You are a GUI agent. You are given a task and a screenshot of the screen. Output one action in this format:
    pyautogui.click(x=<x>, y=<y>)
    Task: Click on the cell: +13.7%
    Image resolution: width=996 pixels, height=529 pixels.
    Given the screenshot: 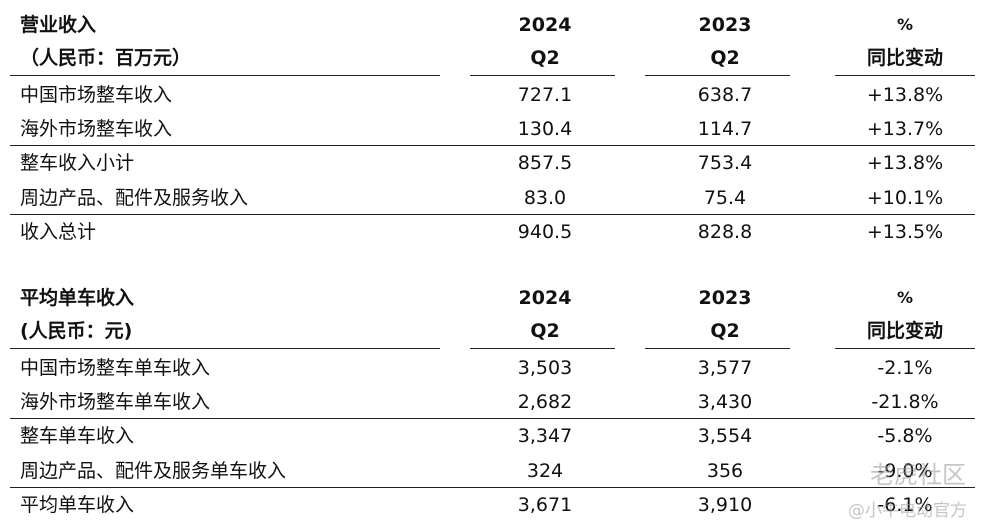 What is the action you would take?
    pyautogui.click(x=905, y=129)
    